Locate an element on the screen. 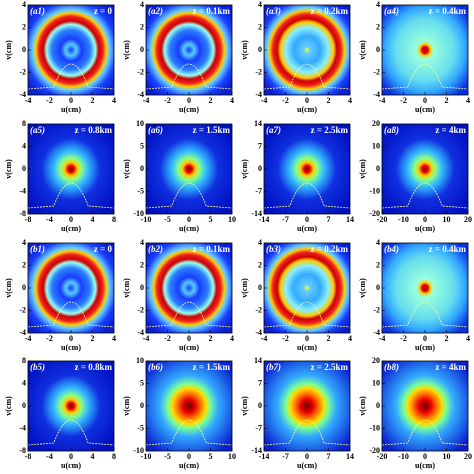 The image size is (474, 474). y-tick-label: 20 is located at coordinates (376, 360).